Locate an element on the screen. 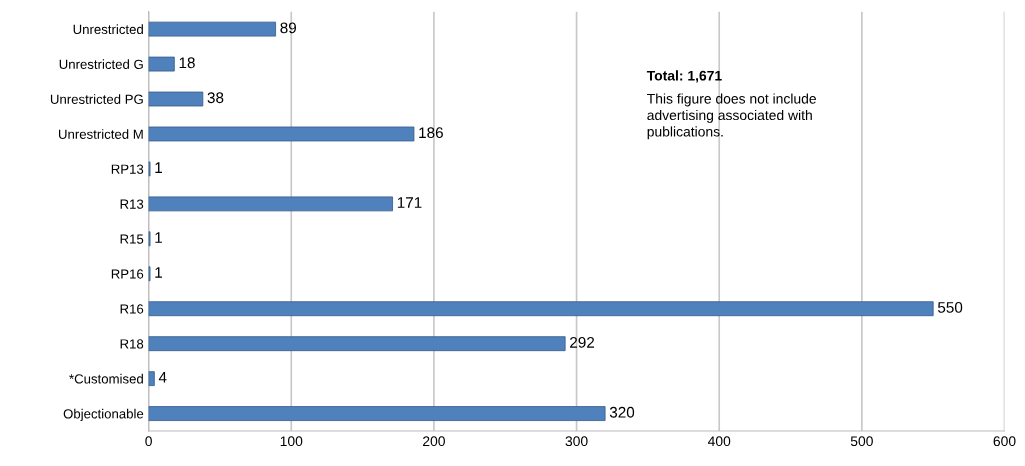  data-label: 171 is located at coordinates (409, 202).